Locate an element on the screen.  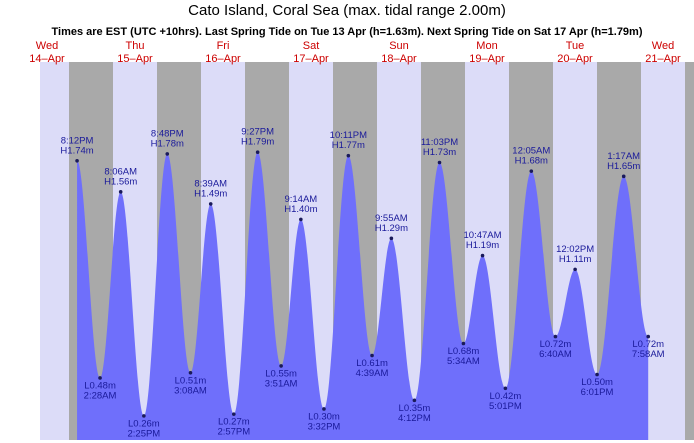
time-label: 8:06AM is located at coordinates (120, 171).